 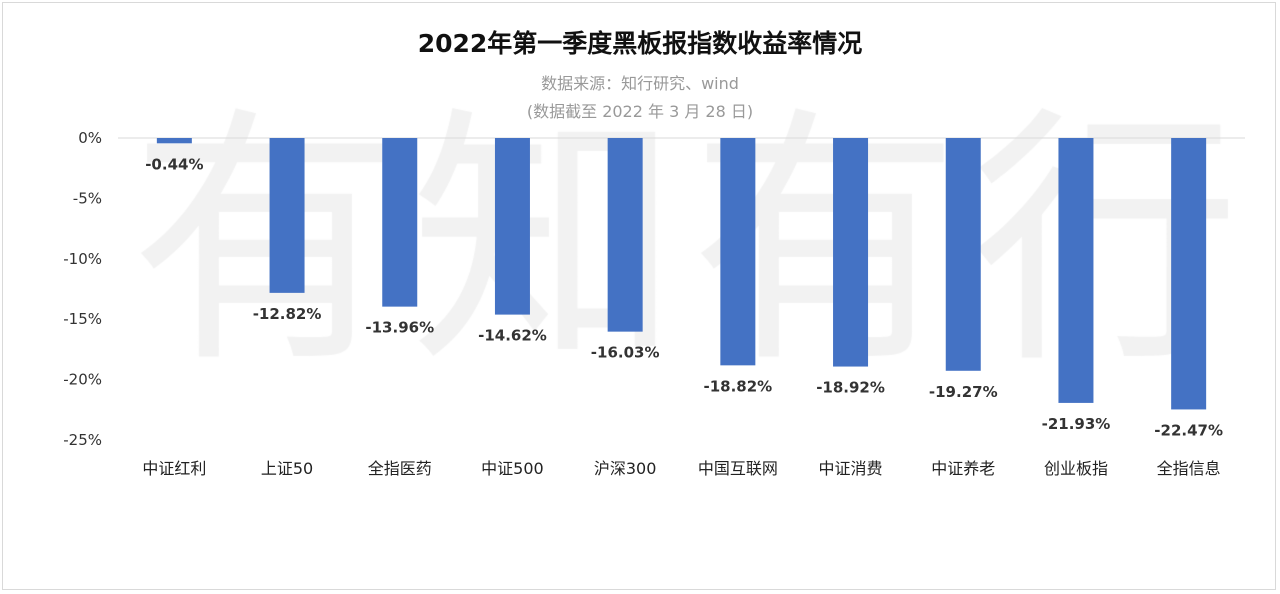 I want to click on y-tick-label: -15%, so click(x=82, y=319).